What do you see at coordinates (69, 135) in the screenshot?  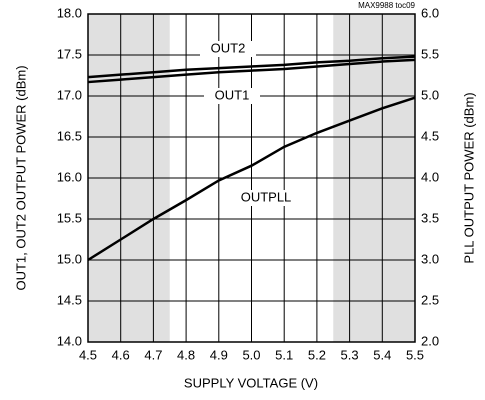 I see `y-tick-label: 16.5` at bounding box center [69, 135].